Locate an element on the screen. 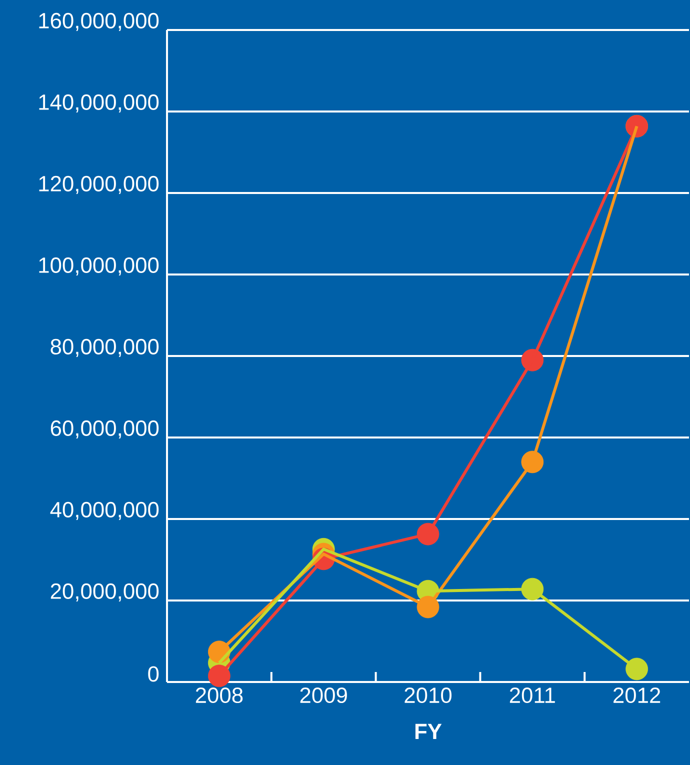  y-tick-label: 140,000,000 is located at coordinates (99, 103).